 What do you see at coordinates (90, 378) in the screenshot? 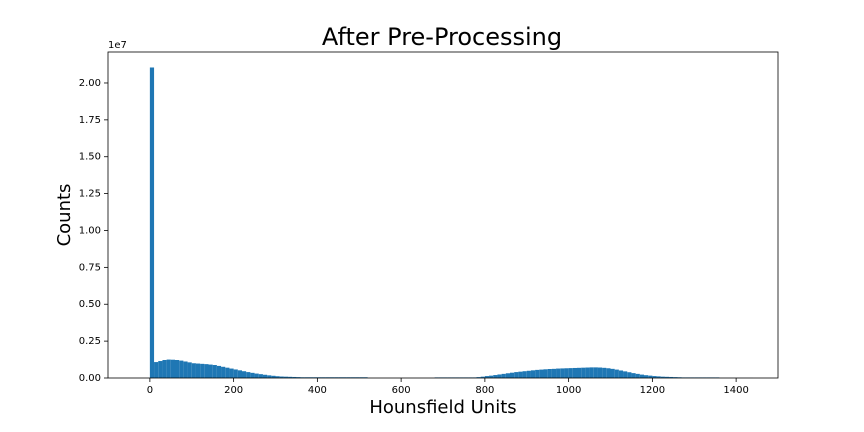
I see `y-tick-label: 0.00` at bounding box center [90, 378].